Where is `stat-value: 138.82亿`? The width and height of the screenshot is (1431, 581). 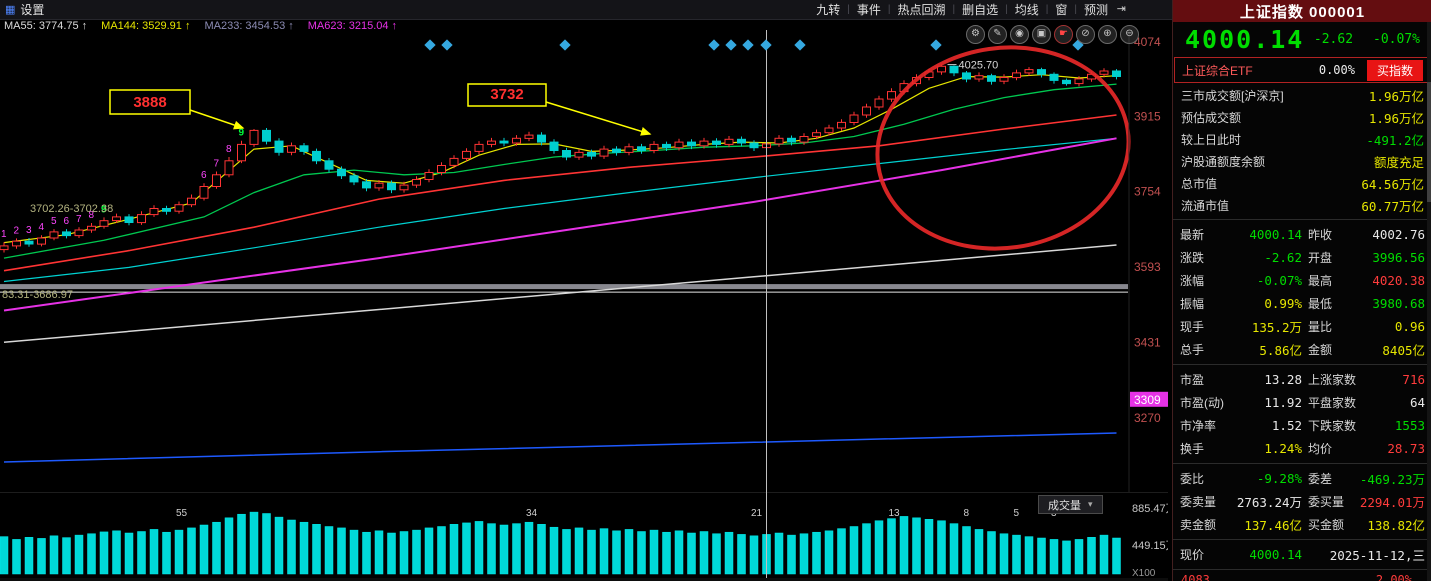
stat-value: 138.82亿 is located at coordinates (1396, 525).